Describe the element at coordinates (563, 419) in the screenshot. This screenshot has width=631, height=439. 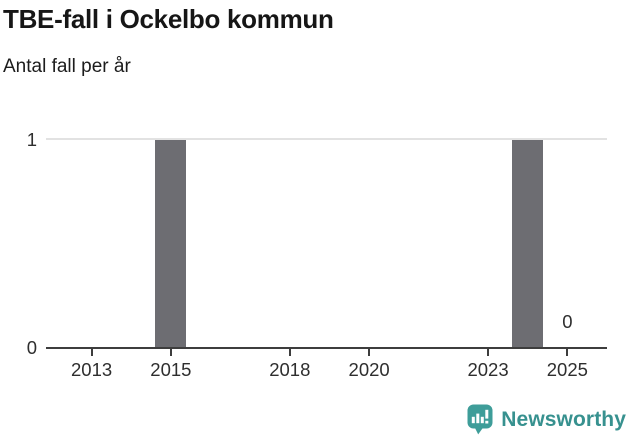
I see `brand-name: Newsworthy` at that location.